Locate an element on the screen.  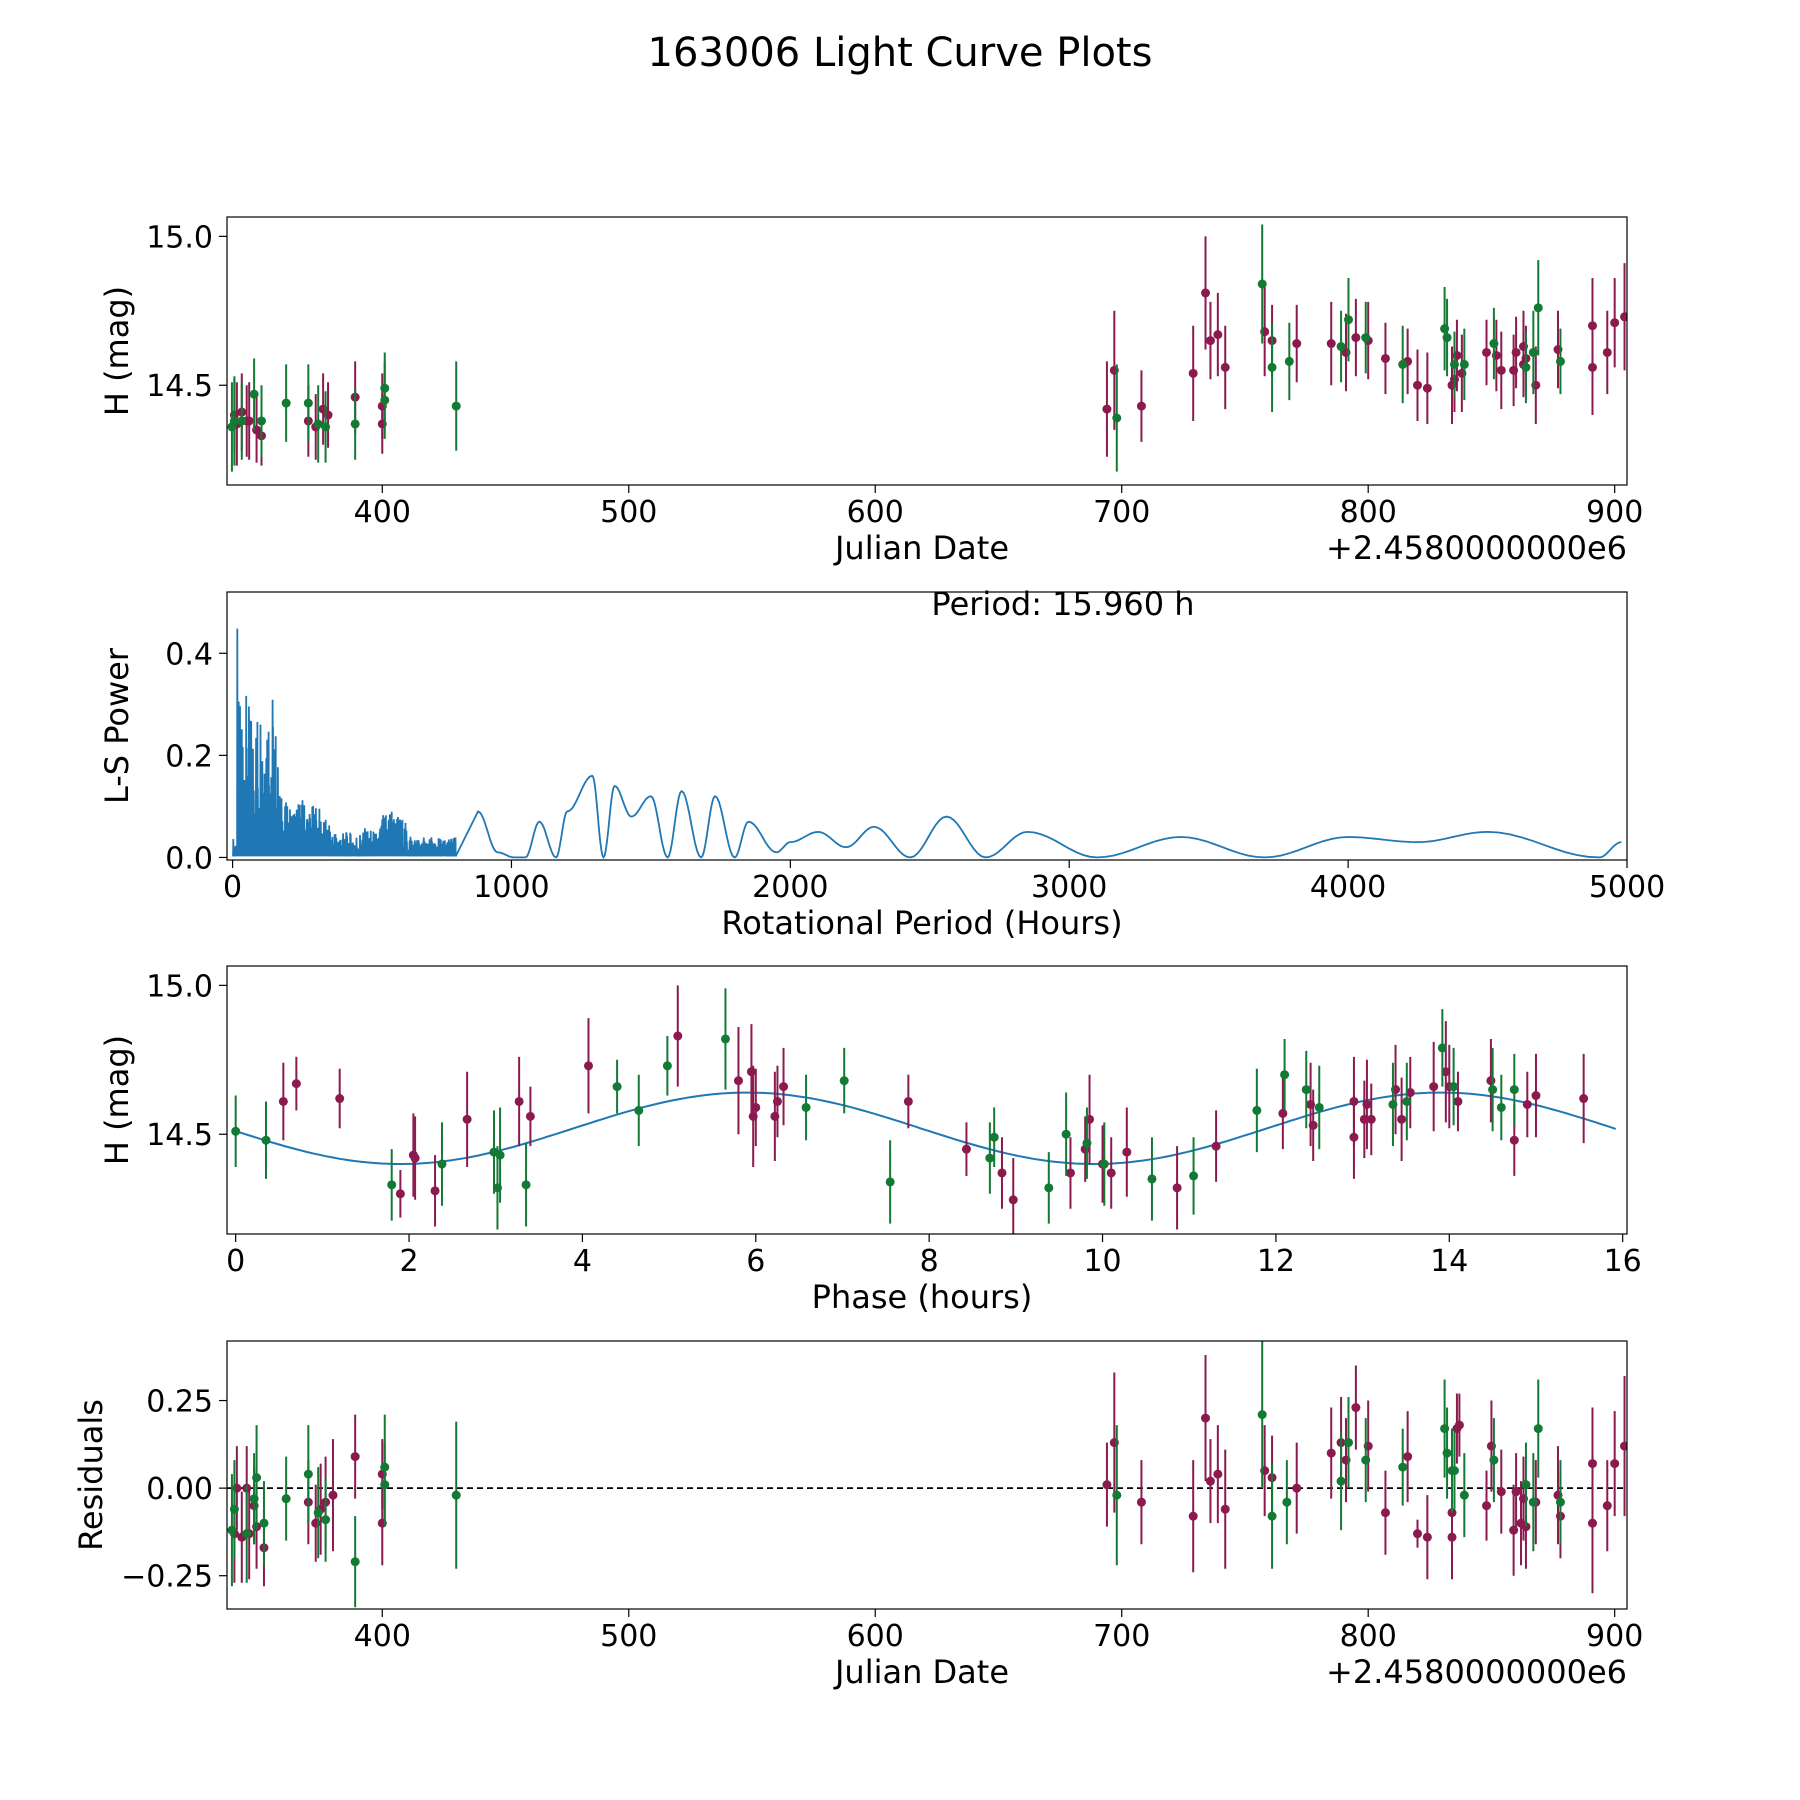
x-tick-label: 5000 is located at coordinates (1627, 887).